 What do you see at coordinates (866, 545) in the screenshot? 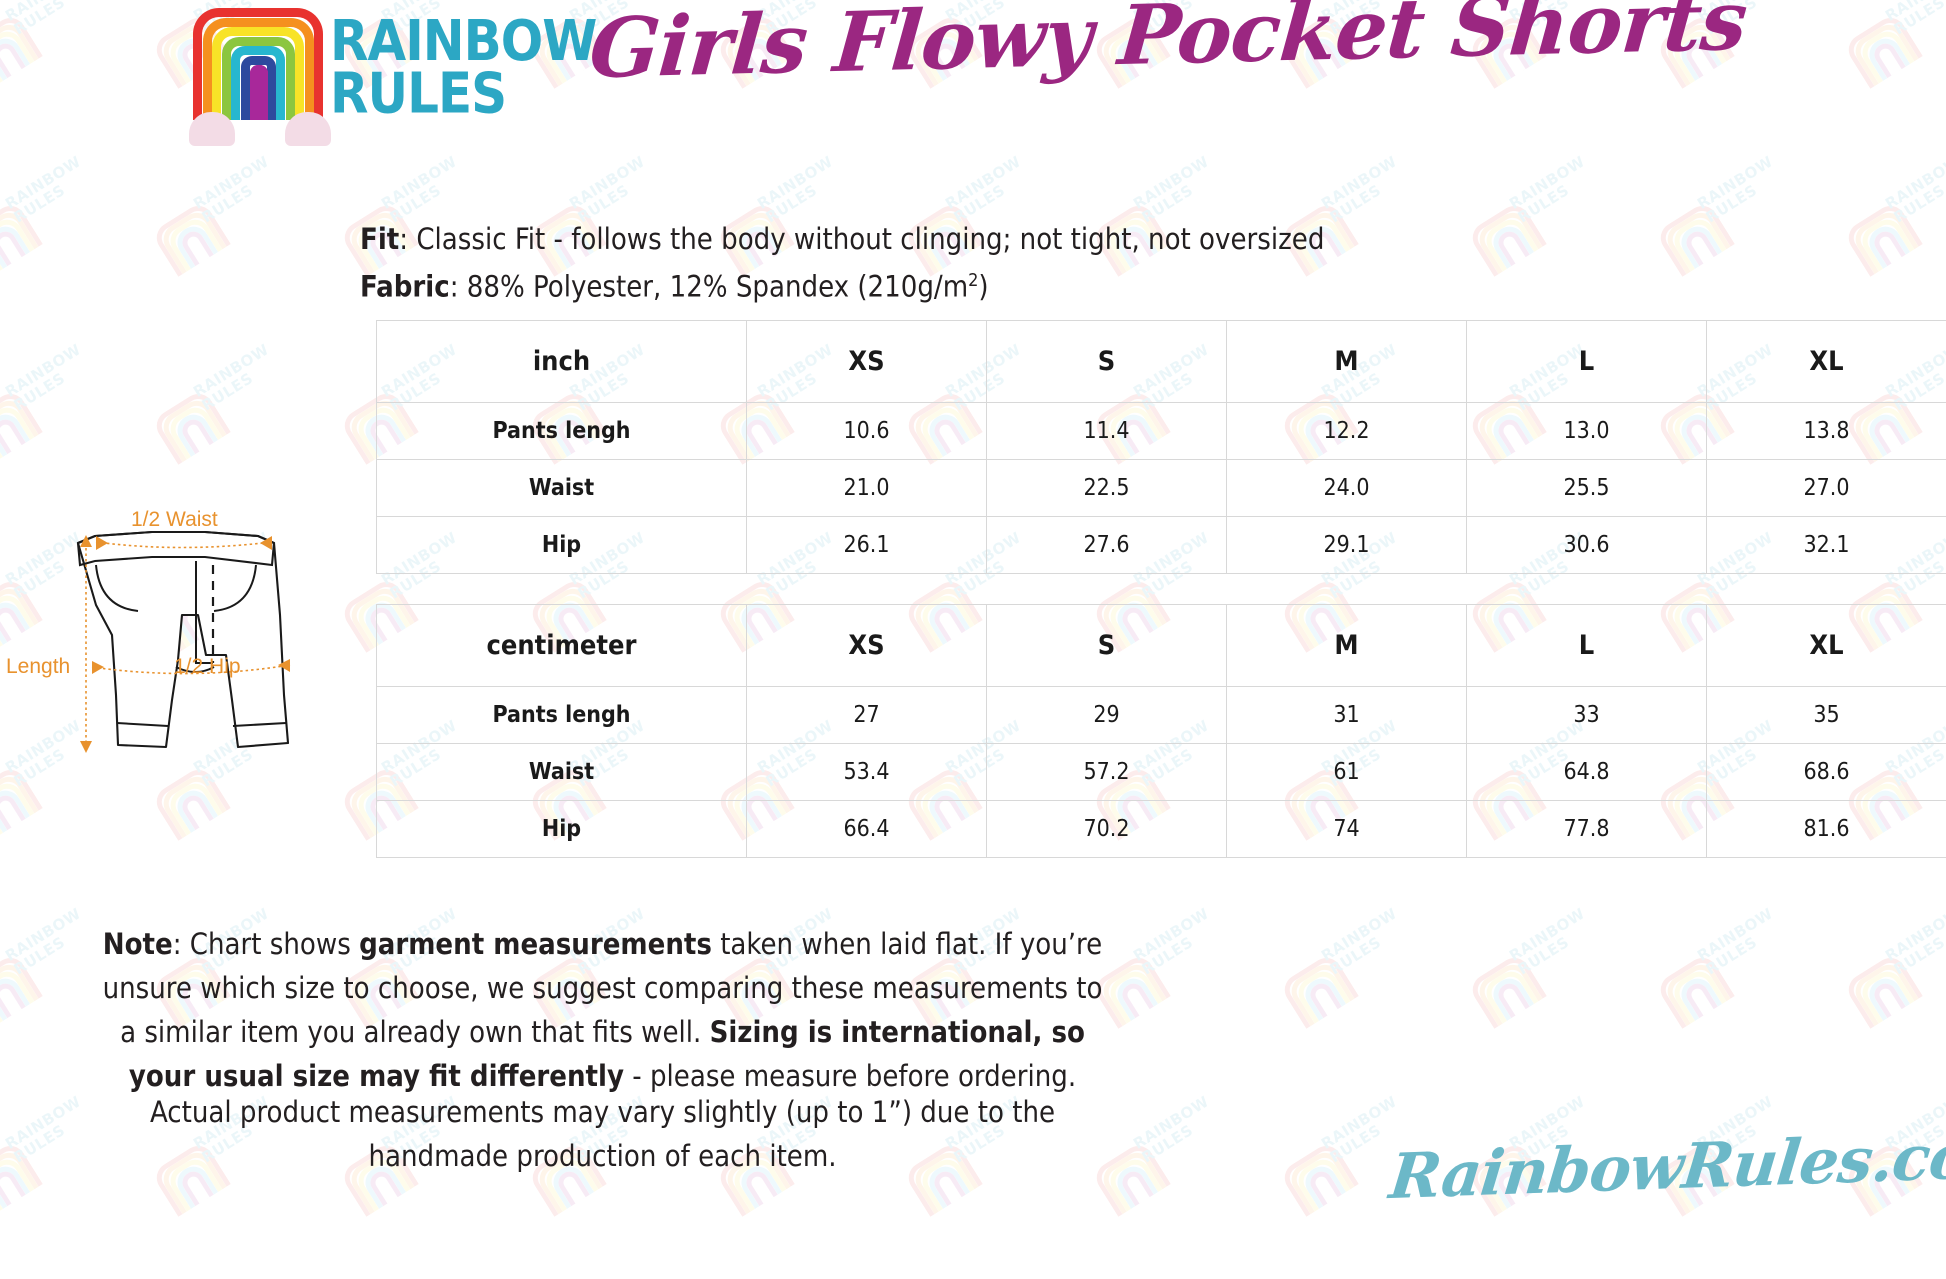
I see `cell-value: 26.1` at bounding box center [866, 545].